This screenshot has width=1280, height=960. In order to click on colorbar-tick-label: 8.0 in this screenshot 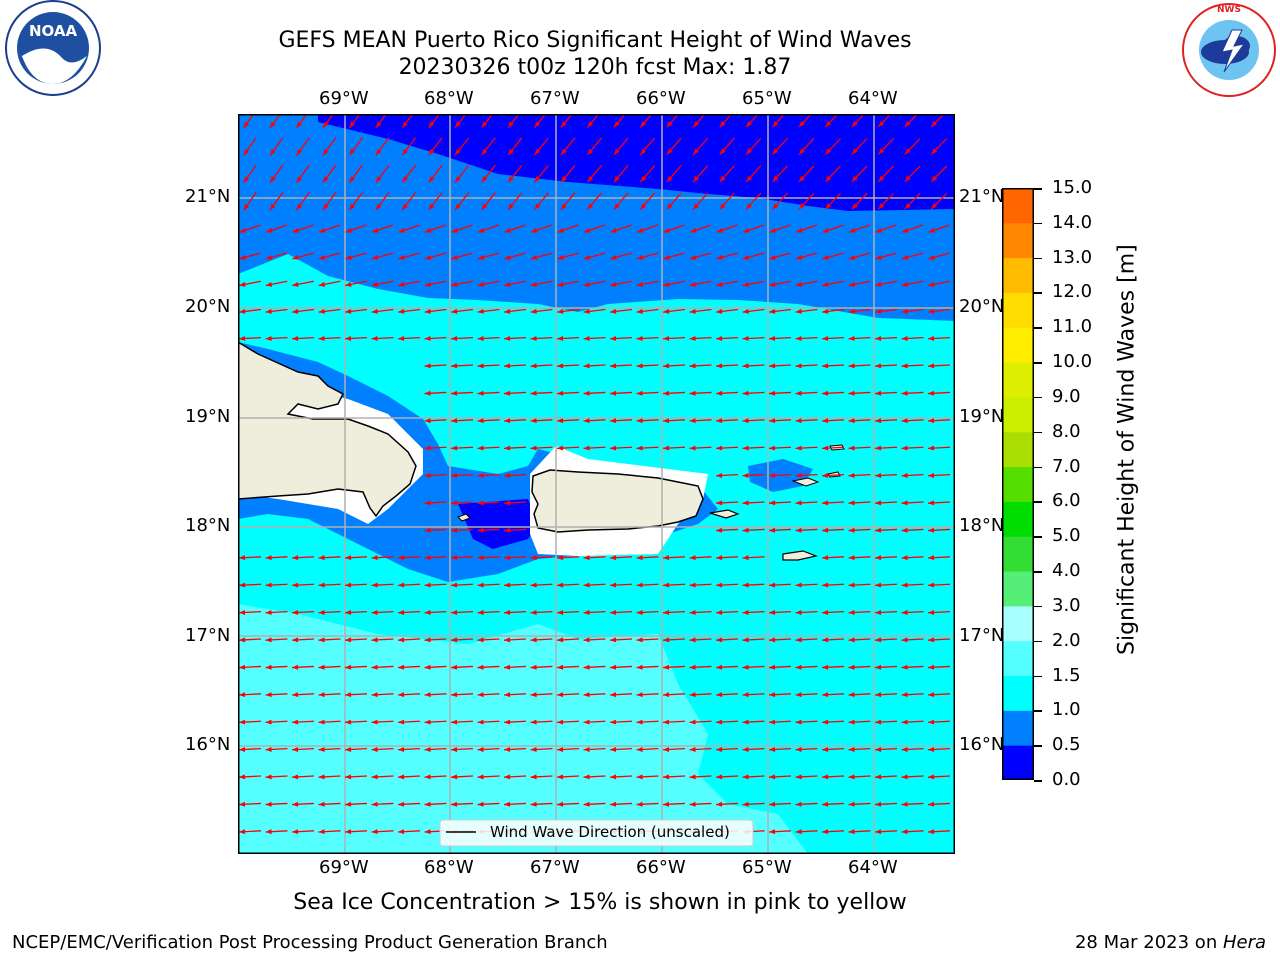, I will do `click(1066, 431)`.